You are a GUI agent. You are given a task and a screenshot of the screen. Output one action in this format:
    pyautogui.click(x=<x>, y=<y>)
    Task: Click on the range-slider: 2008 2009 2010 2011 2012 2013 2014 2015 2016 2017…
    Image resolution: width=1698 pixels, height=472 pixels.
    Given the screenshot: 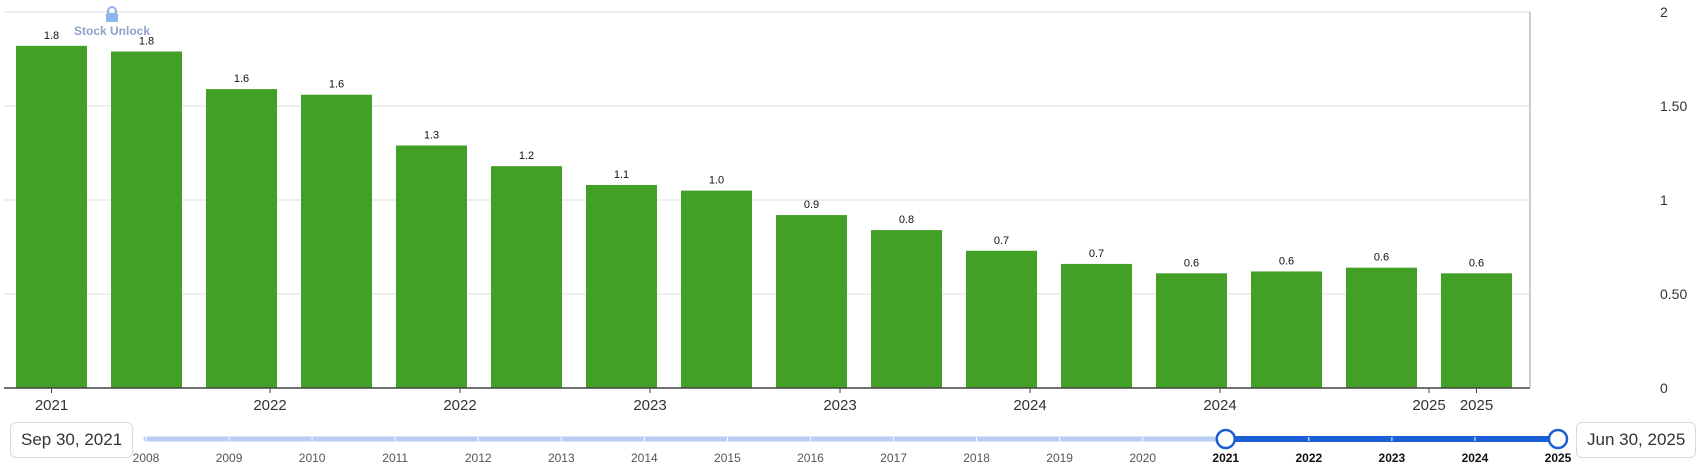 What is the action you would take?
    pyautogui.click(x=852, y=446)
    